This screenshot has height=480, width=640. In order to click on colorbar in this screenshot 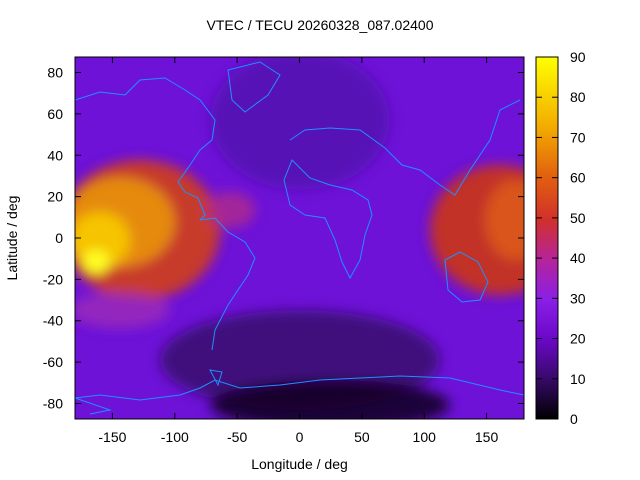, I will do `click(547, 238)`.